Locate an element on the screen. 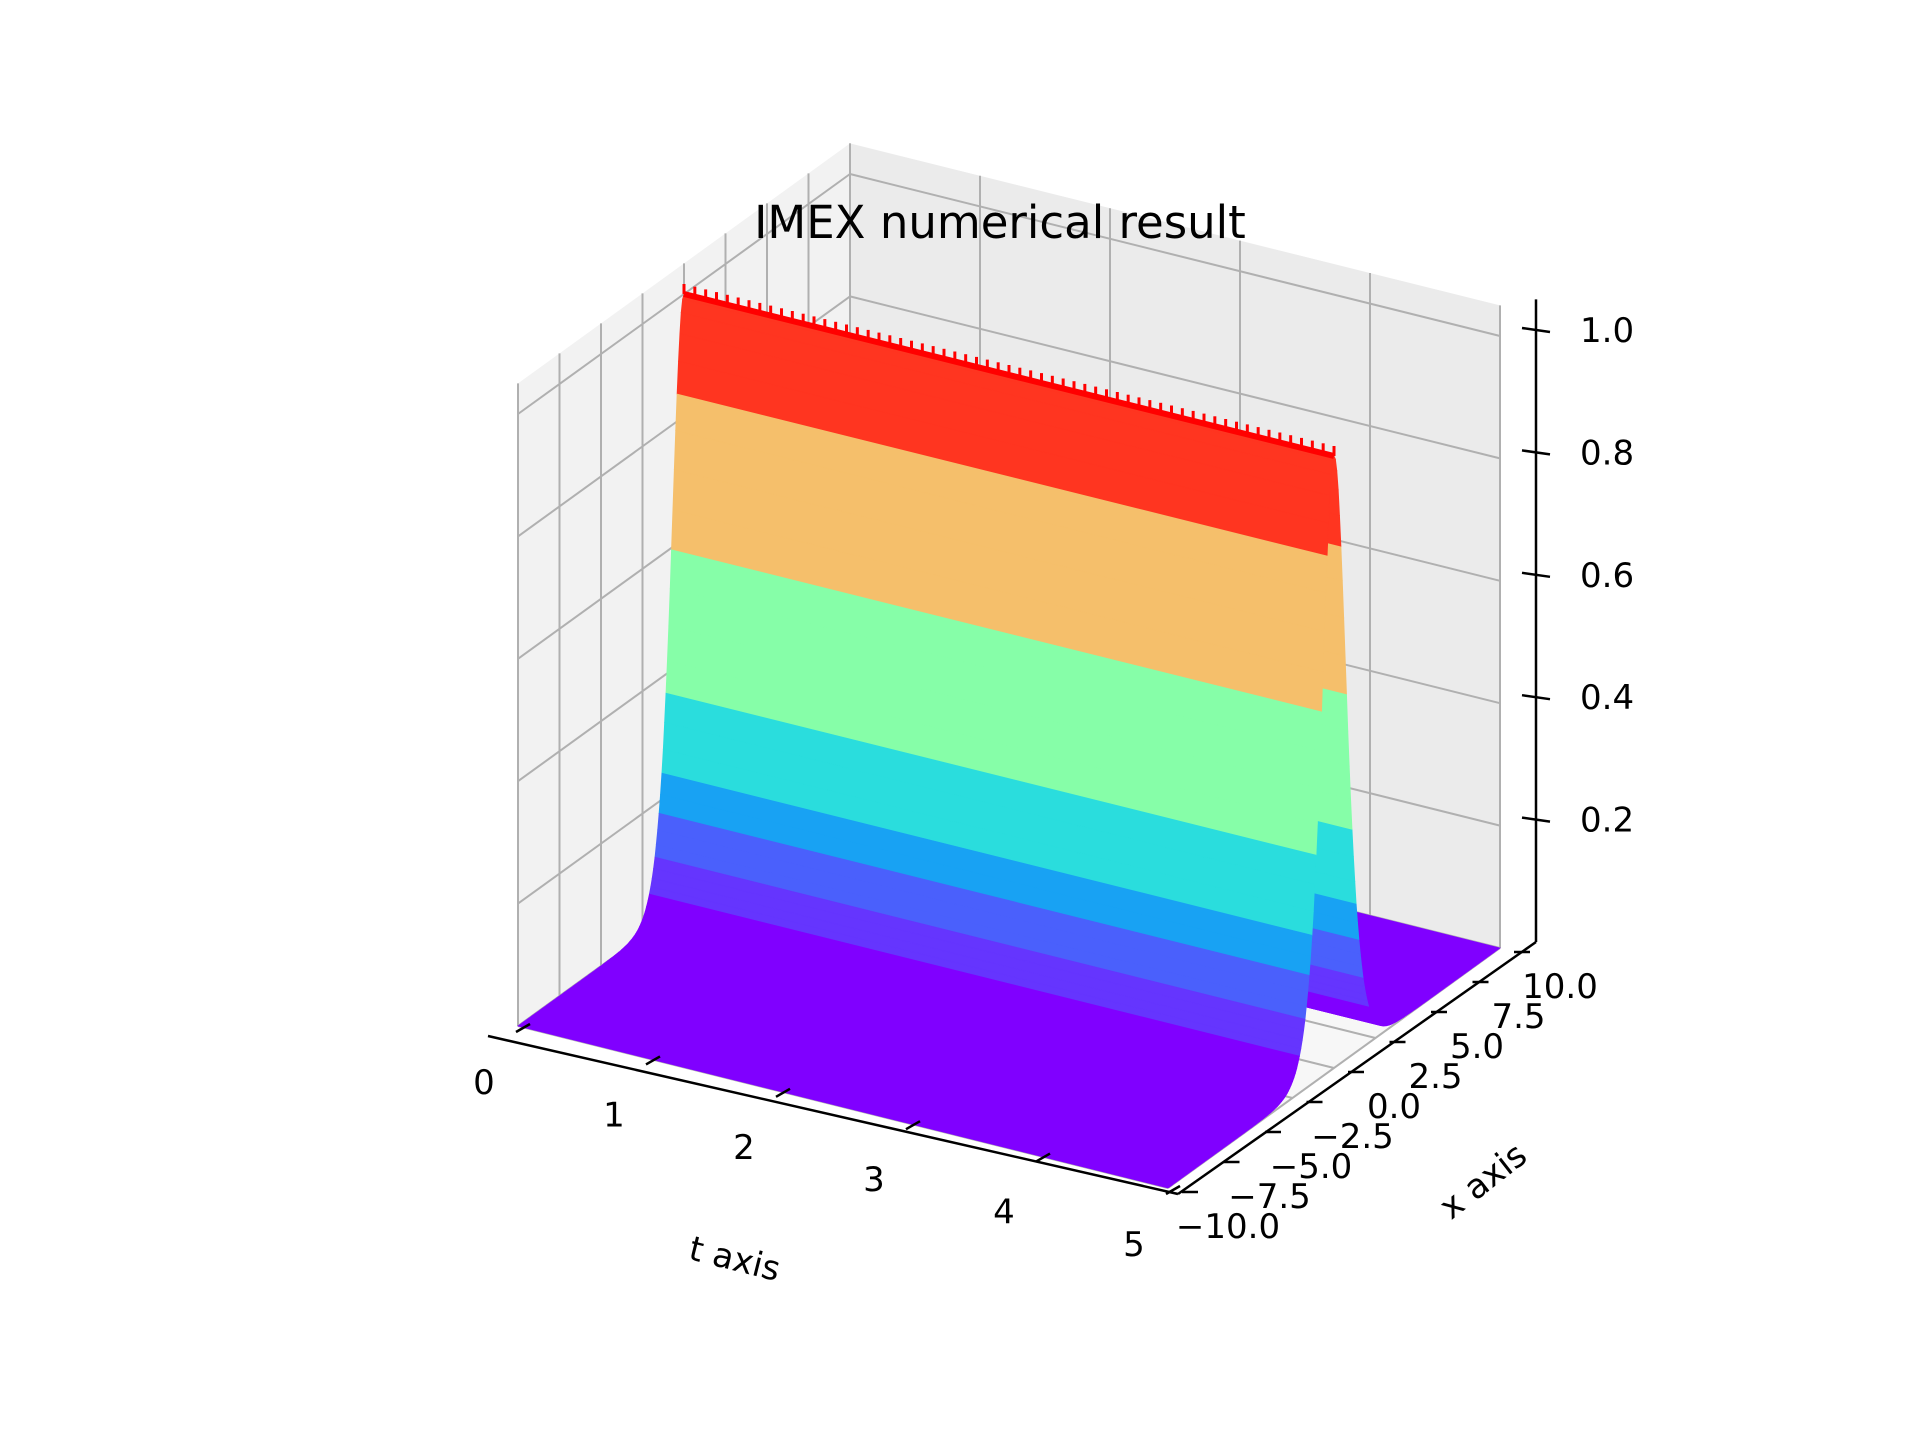 Image resolution: width=1920 pixels, height=1440 pixels. z-tick-label: 0.4 is located at coordinates (1607, 698).